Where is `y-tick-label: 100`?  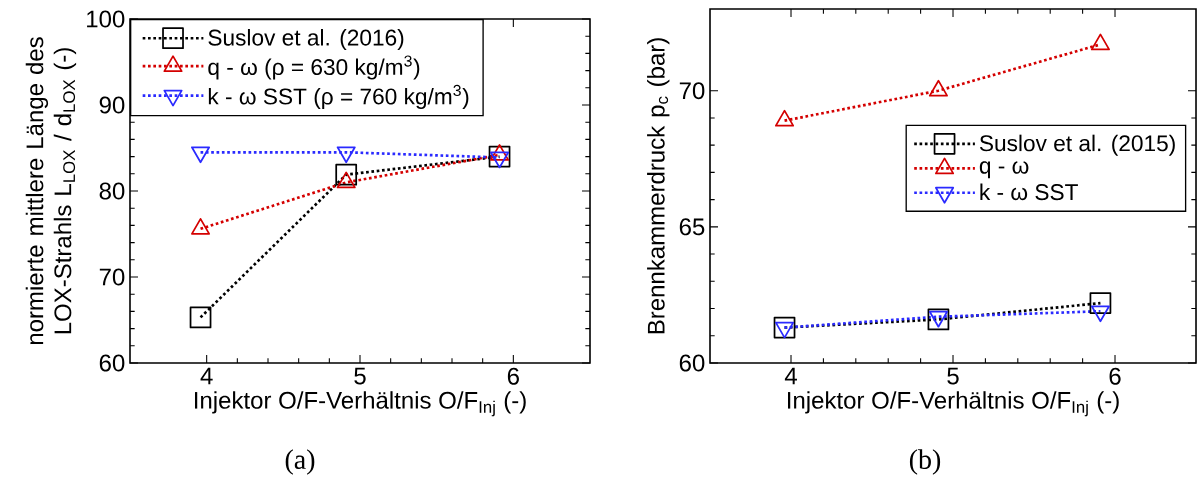 y-tick-label: 100 is located at coordinates (106, 19).